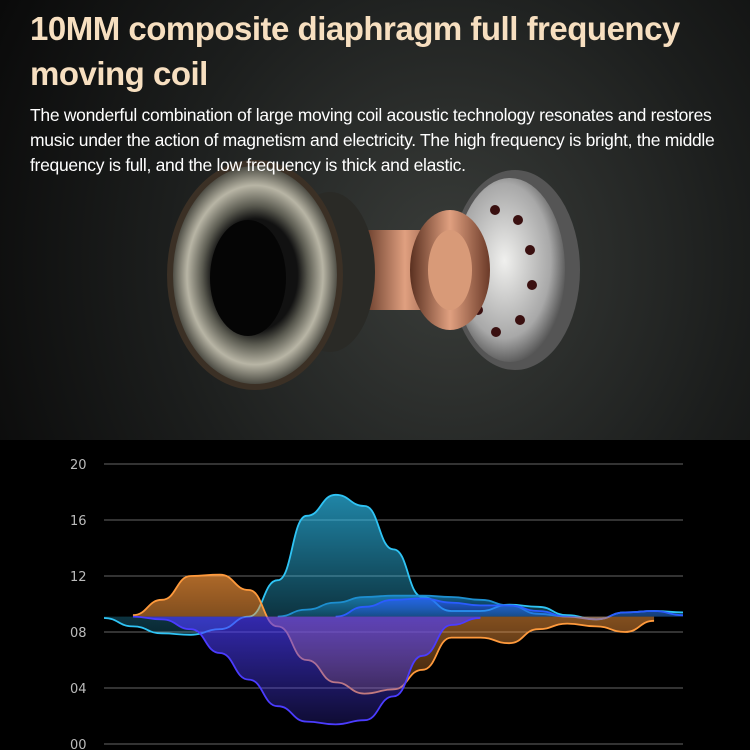 The image size is (750, 750). Describe the element at coordinates (78, 689) in the screenshot. I see `y-tick-label: 04` at that location.